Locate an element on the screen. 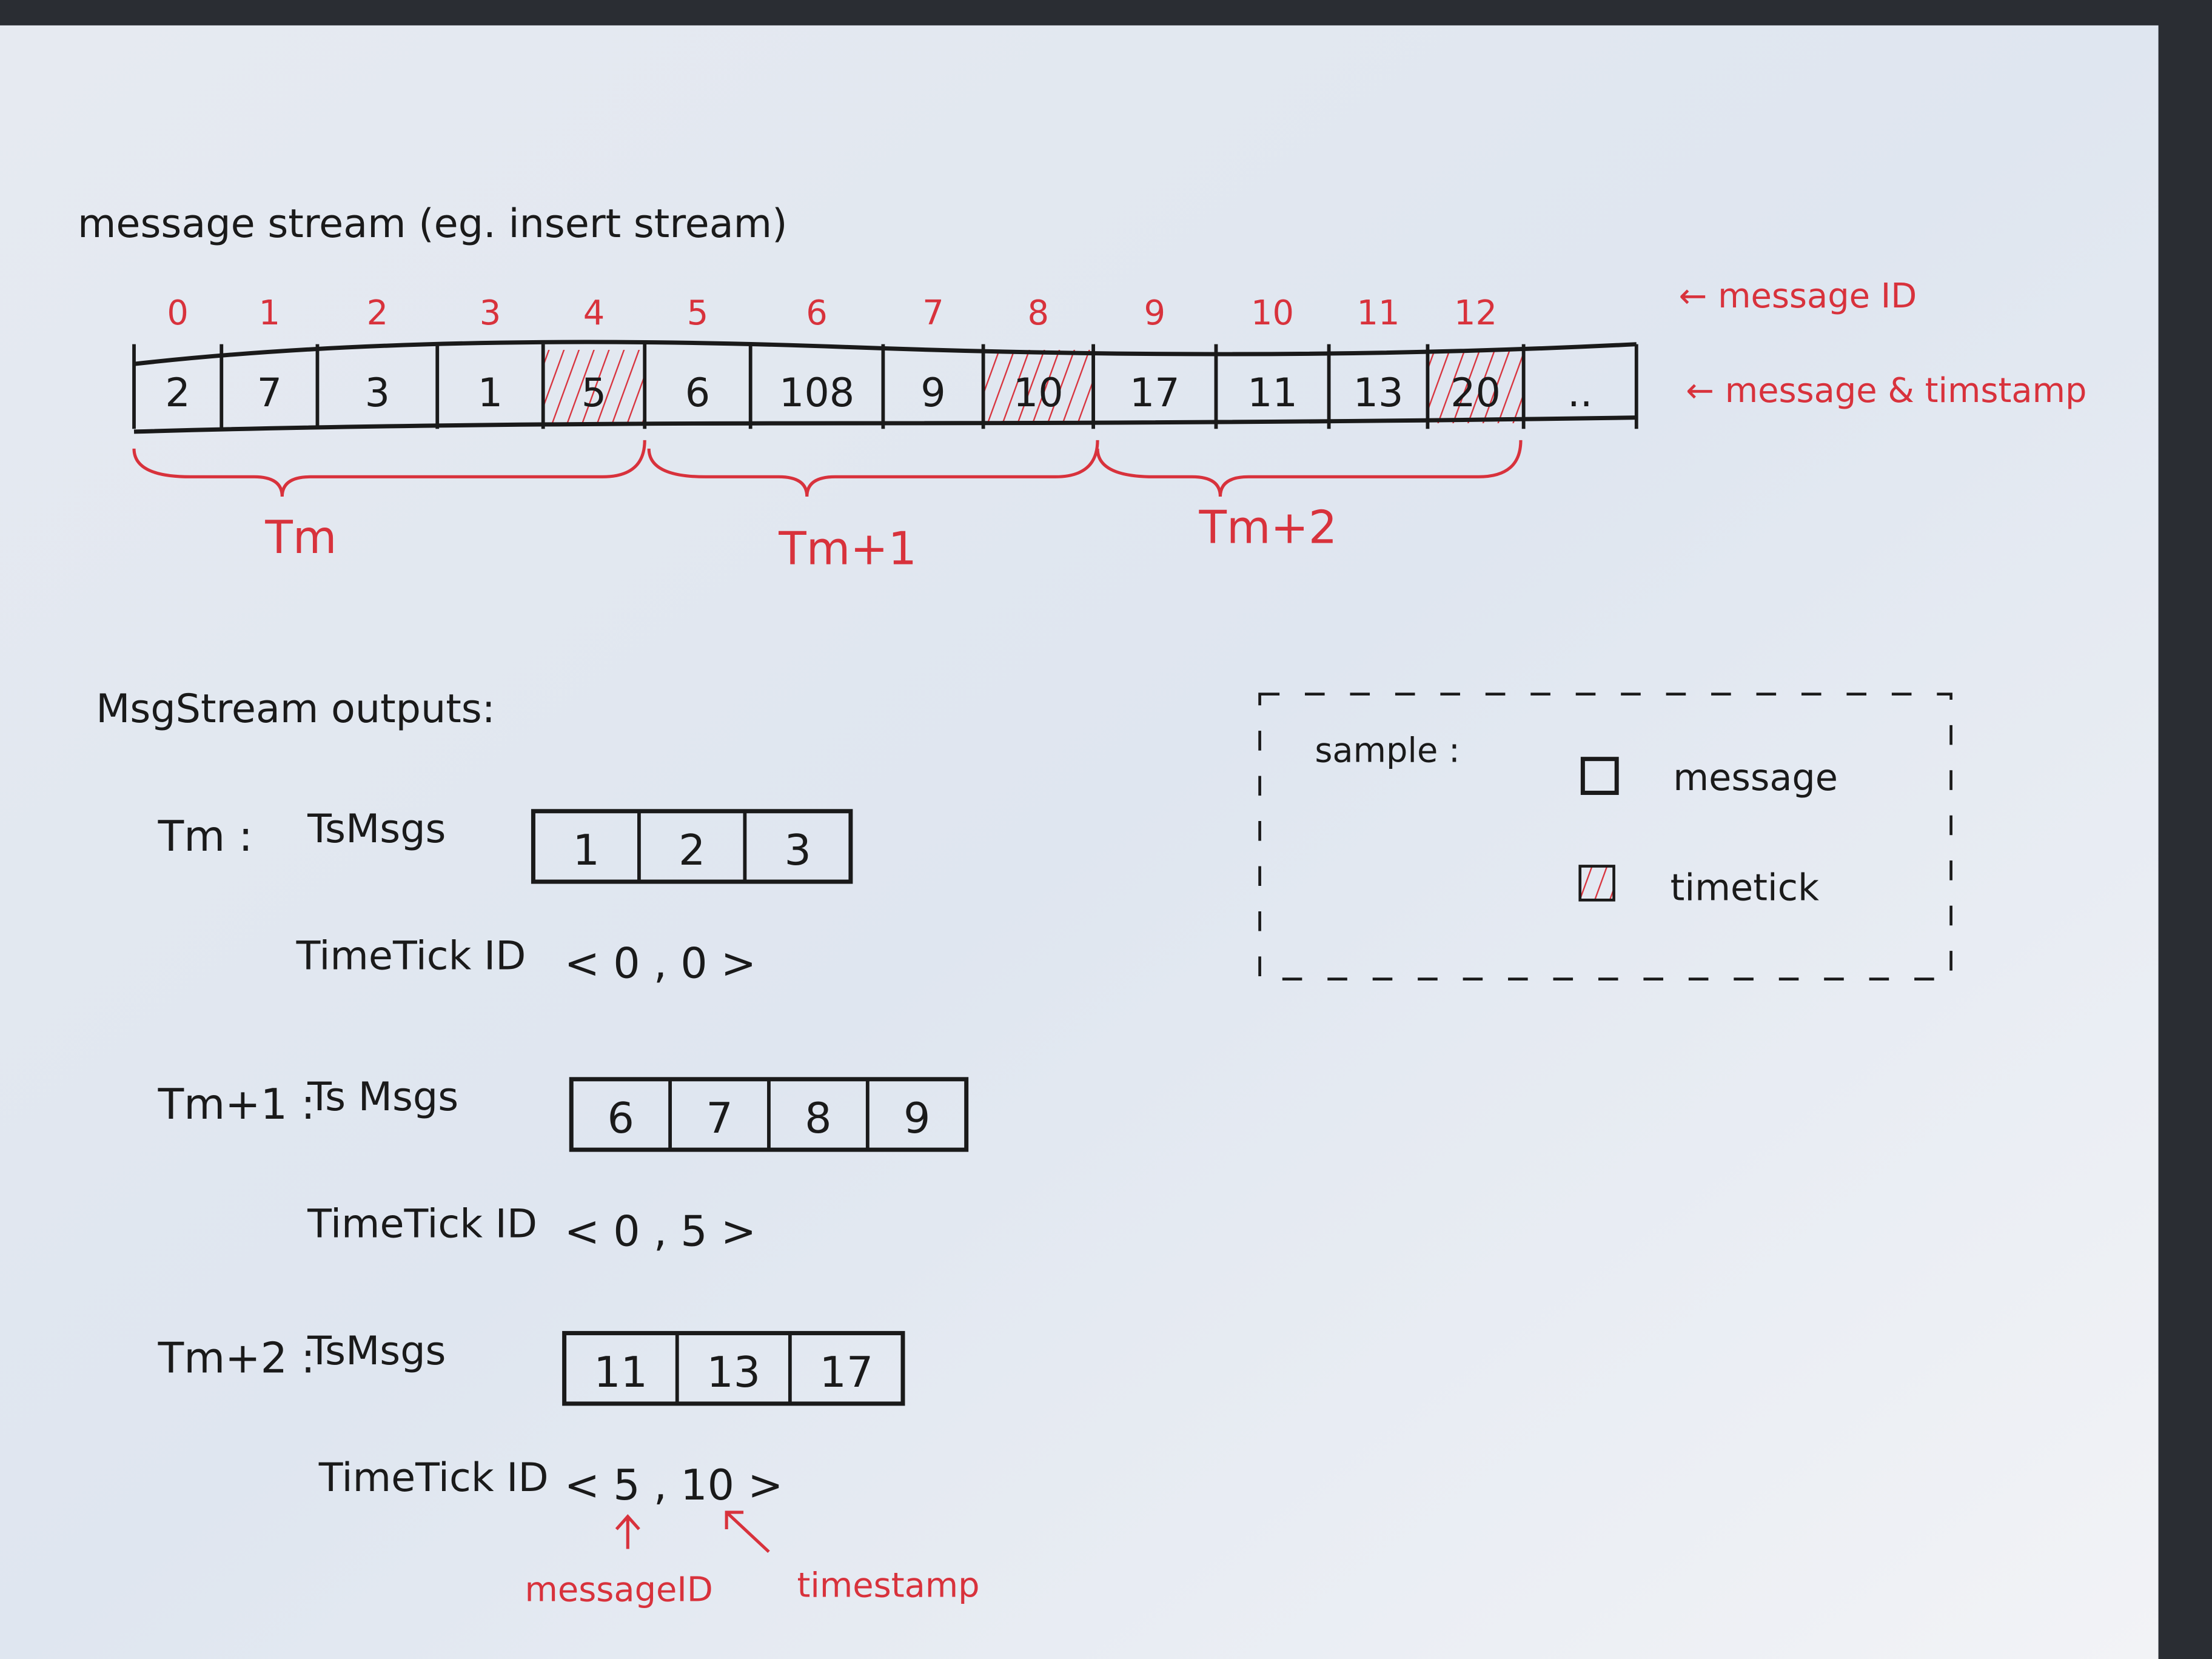 This screenshot has width=2212, height=1659. timetick-id-value: < 5 , 10 > is located at coordinates (674, 1485).